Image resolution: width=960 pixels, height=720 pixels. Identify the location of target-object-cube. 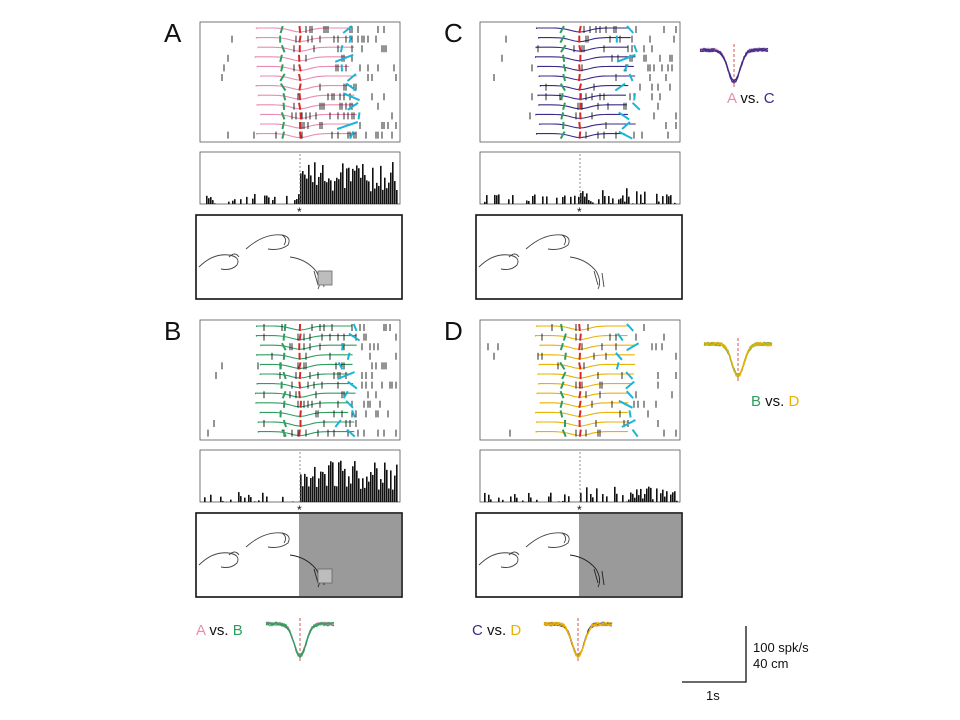
(325, 278).